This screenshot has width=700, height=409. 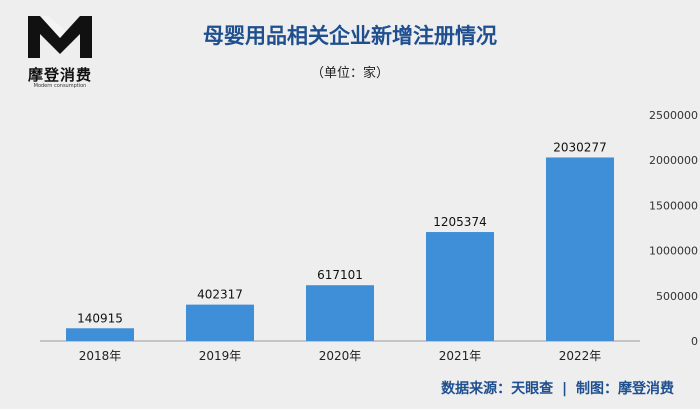 What do you see at coordinates (350, 36) in the screenshot?
I see `chart-title: 母婴用品相关企业新增注册情况` at bounding box center [350, 36].